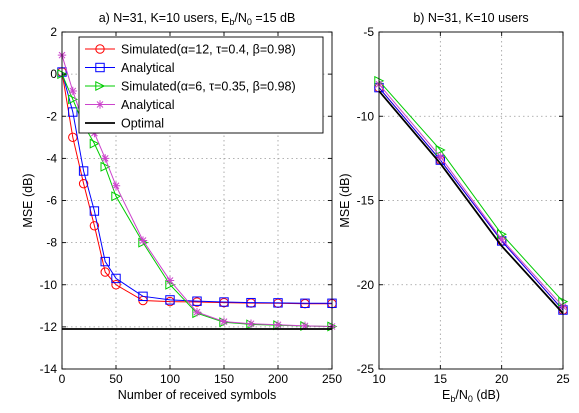  I want to click on panel-b-x-tick-label: 20, so click(502, 379).